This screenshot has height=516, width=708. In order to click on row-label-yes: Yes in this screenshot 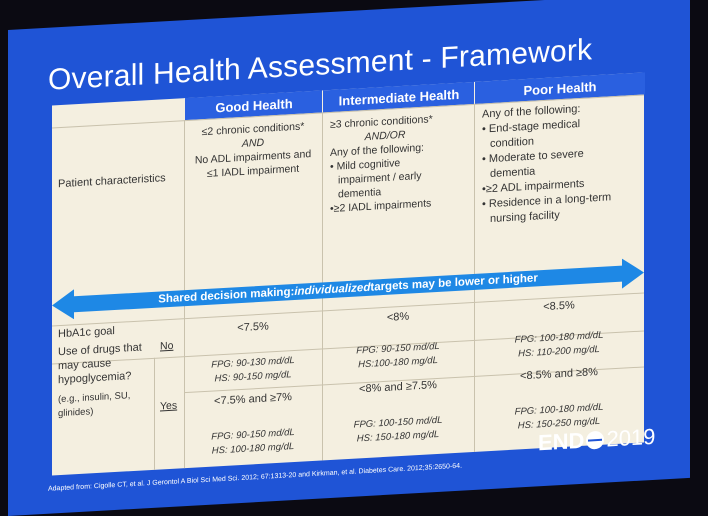, I will do `click(169, 406)`.